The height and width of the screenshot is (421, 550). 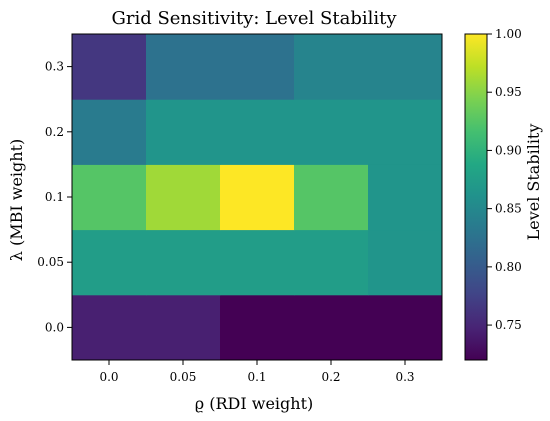 What do you see at coordinates (54, 132) in the screenshot?
I see `y-tick-label: 0.2` at bounding box center [54, 132].